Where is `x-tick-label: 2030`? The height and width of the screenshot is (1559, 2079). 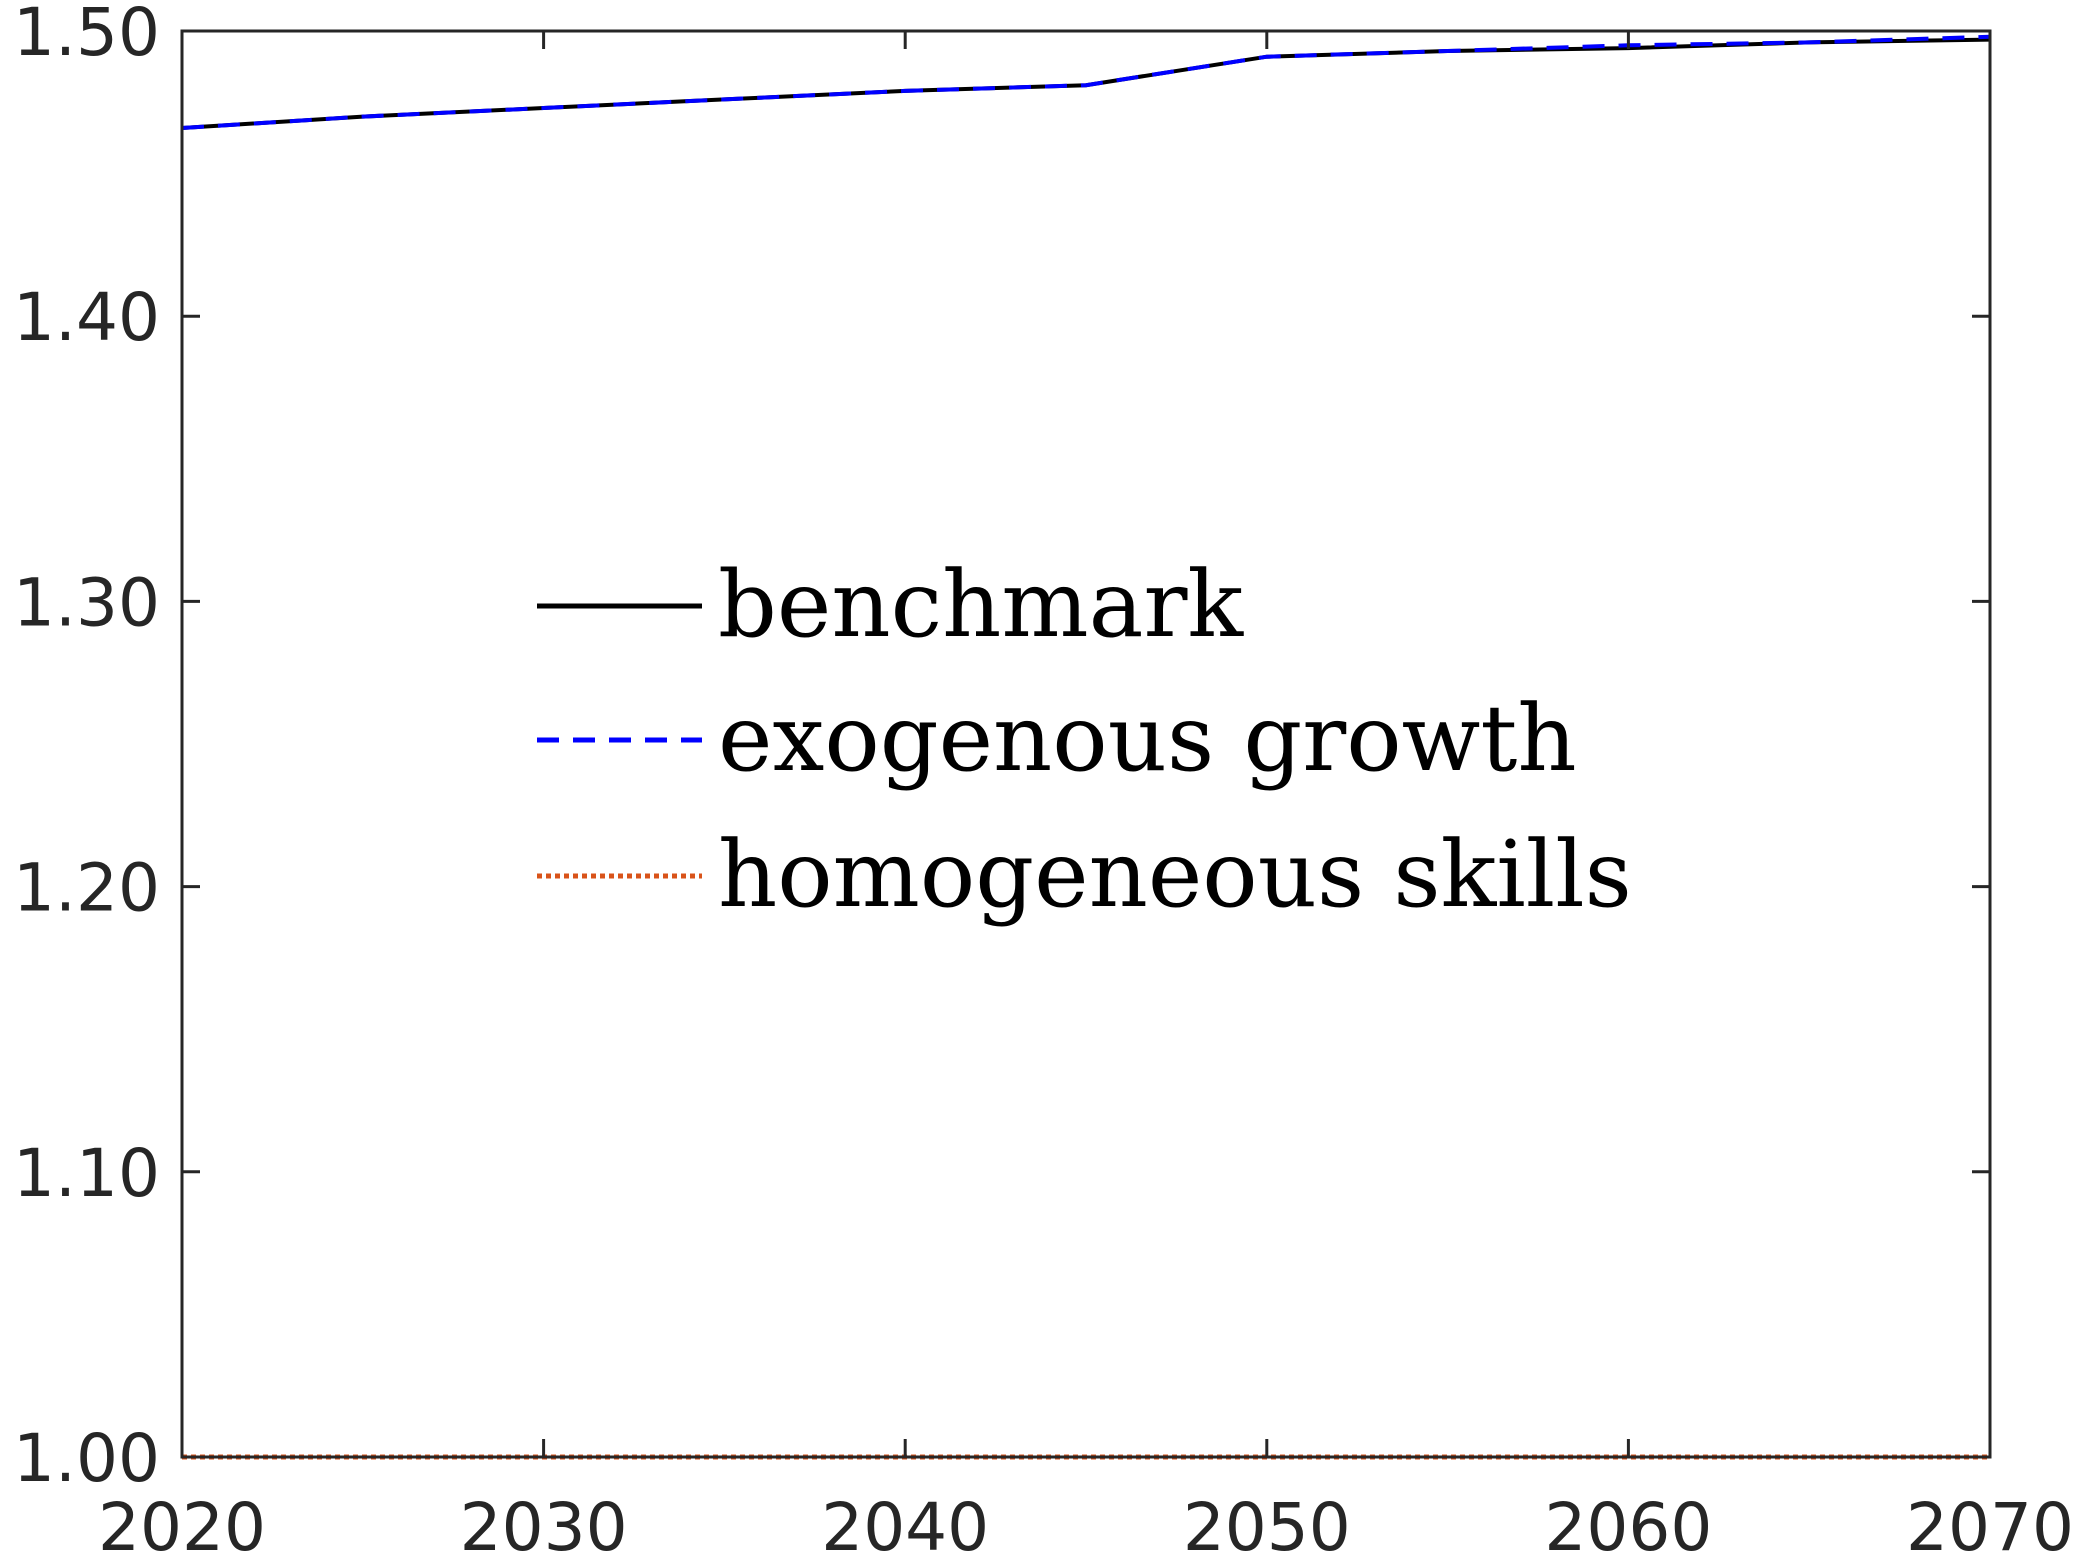
x-tick-label: 2030 is located at coordinates (544, 1521).